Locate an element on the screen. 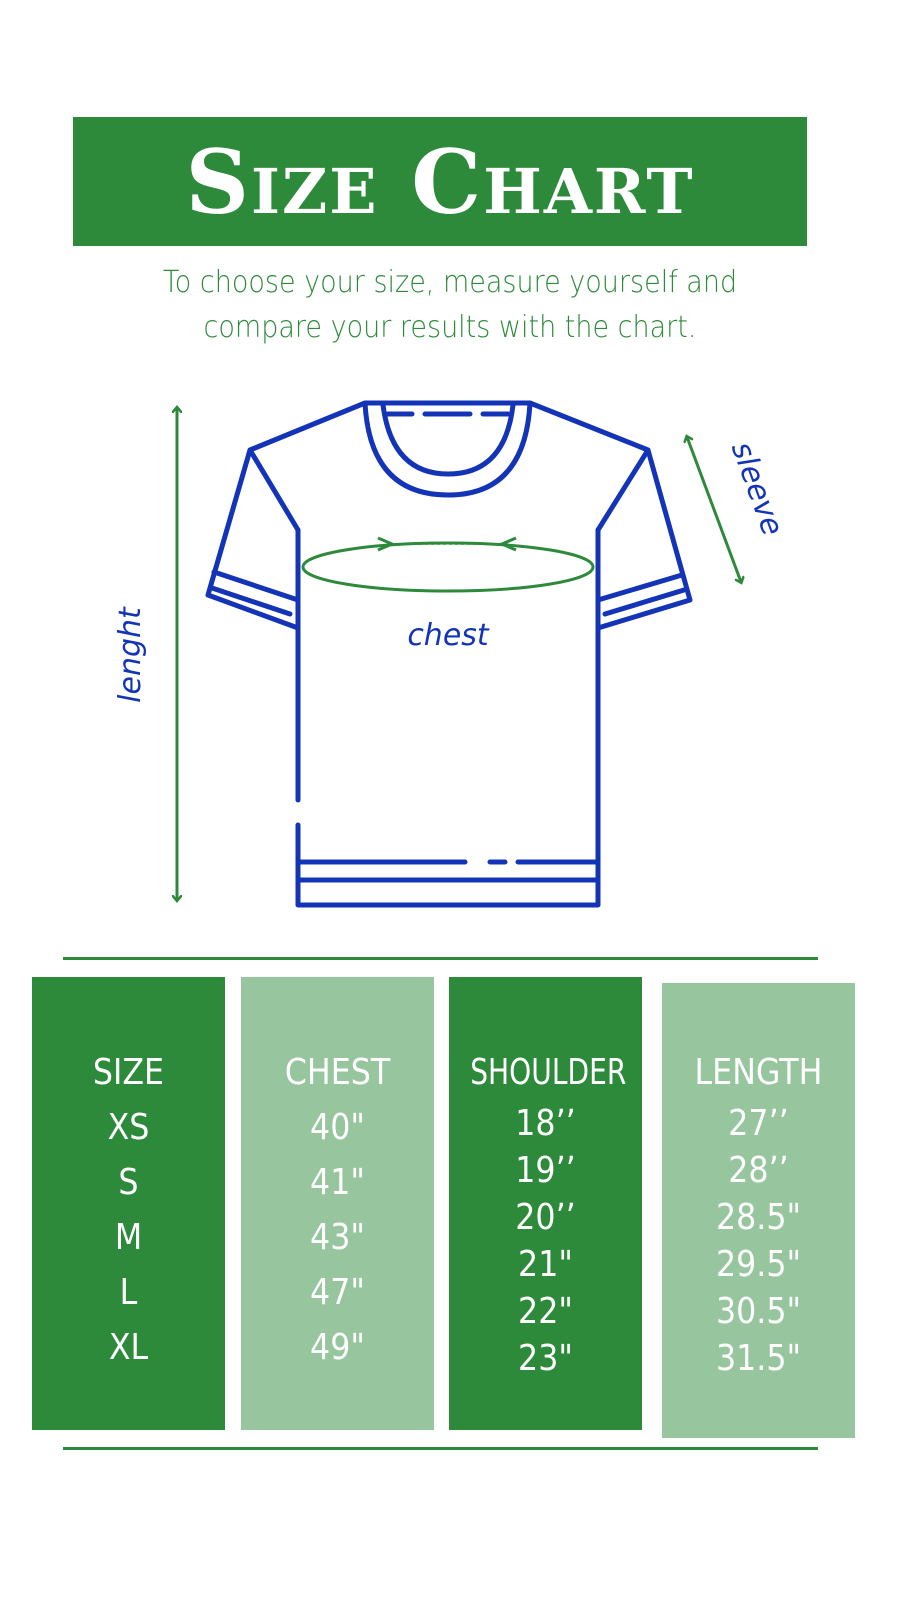 This screenshot has width=900, height=1600. cell: 28.5" is located at coordinates (758, 1217).